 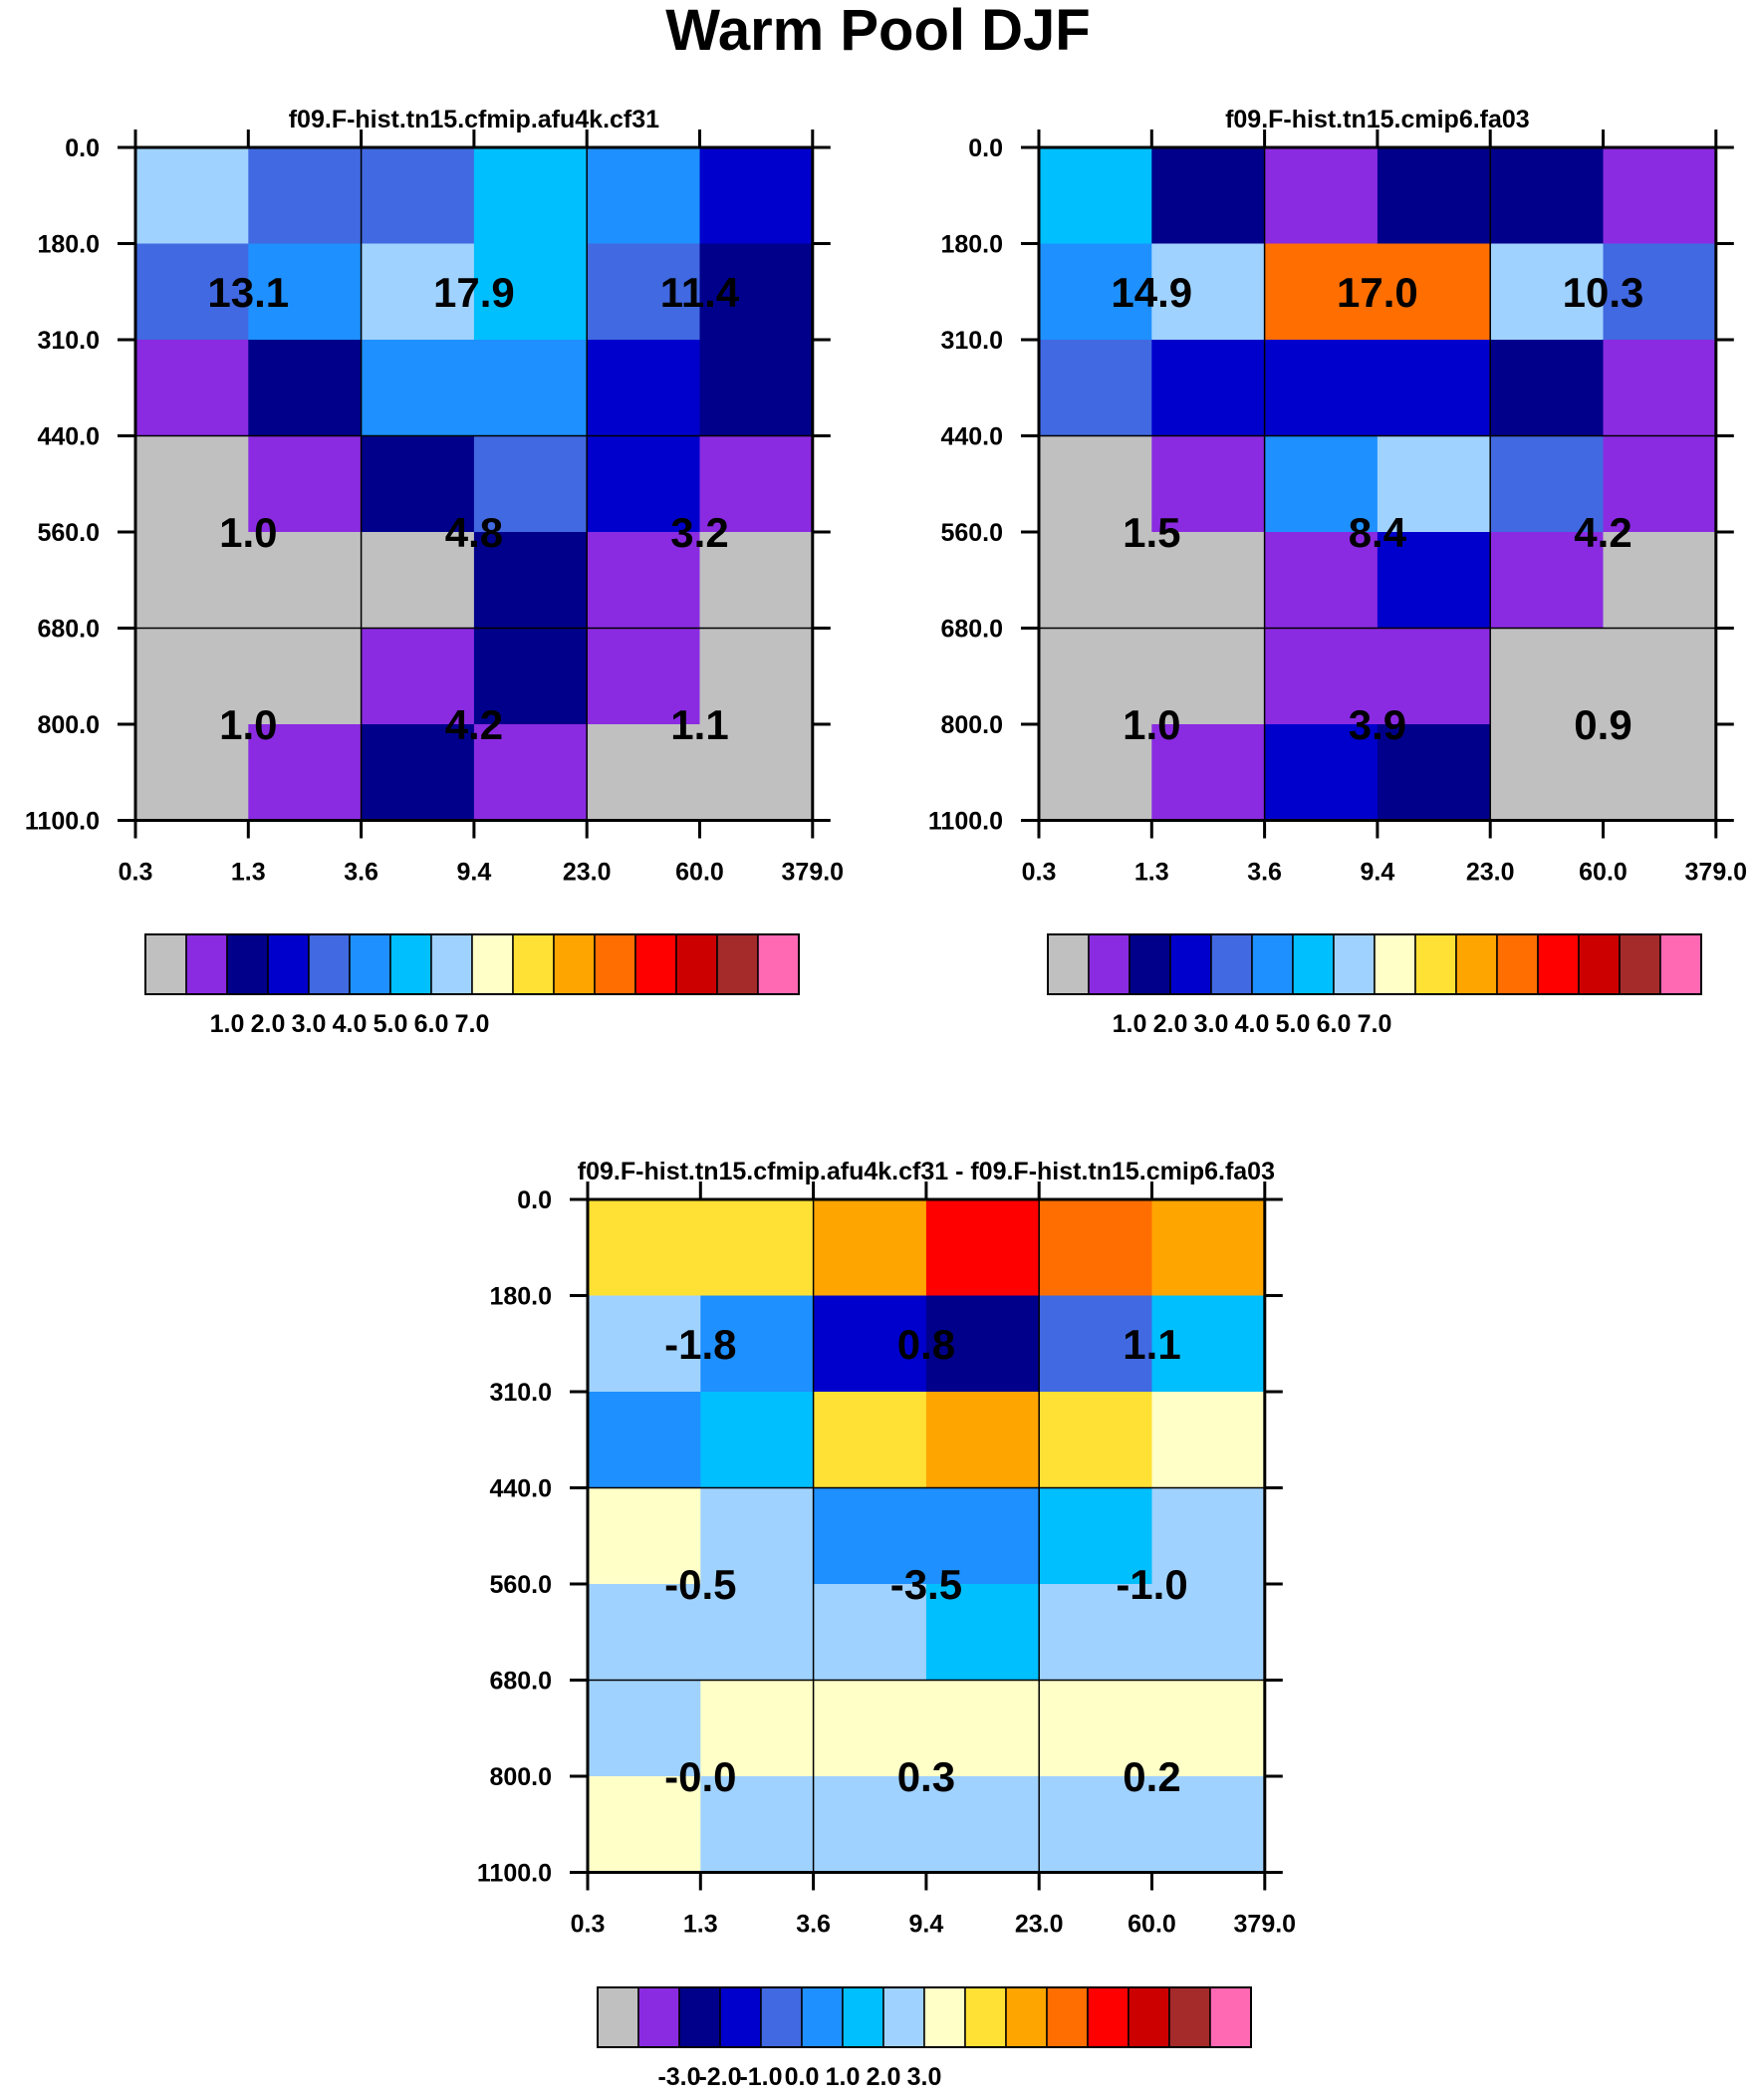 What do you see at coordinates (1334, 1024) in the screenshot?
I see `colorbar-label: 6.0` at bounding box center [1334, 1024].